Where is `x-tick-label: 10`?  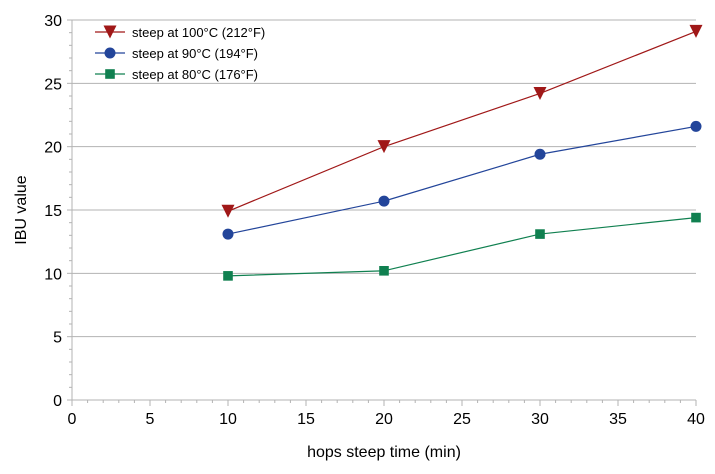 x-tick-label: 10 is located at coordinates (228, 419).